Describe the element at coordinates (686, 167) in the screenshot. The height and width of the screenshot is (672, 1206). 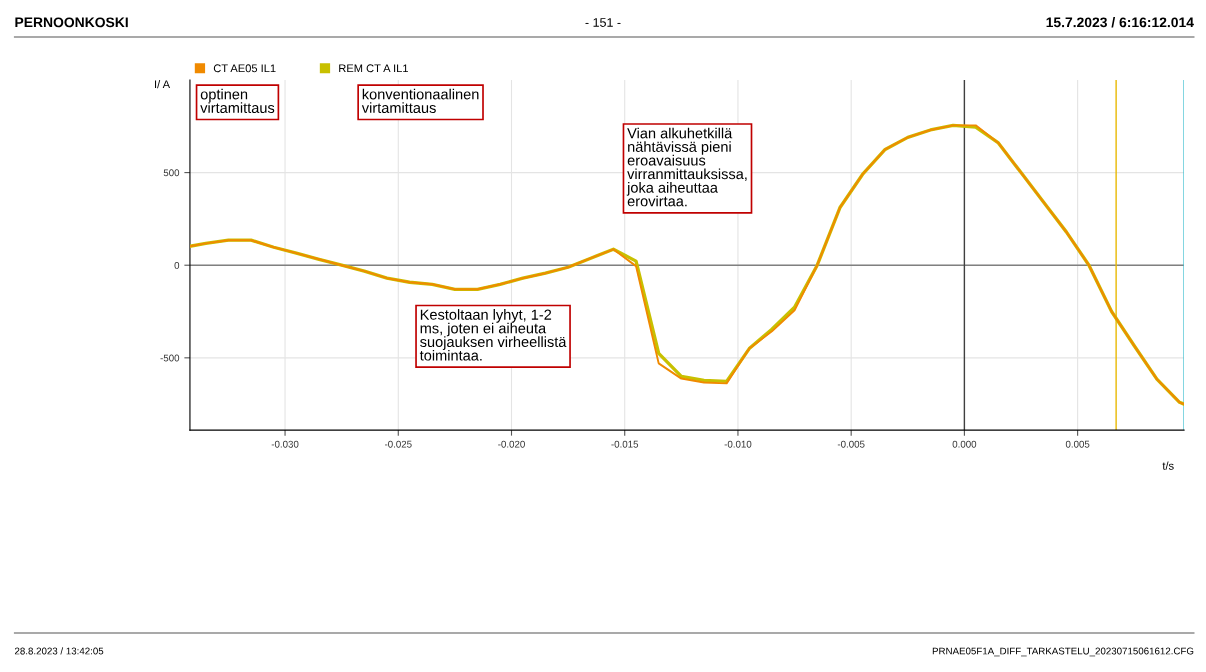
I see `annotation: Vian alkuhetkillä nähtävissä pieni eroavaisuus virranmittauksissa, joka aiheuttaa erovirtaa.` at that location.